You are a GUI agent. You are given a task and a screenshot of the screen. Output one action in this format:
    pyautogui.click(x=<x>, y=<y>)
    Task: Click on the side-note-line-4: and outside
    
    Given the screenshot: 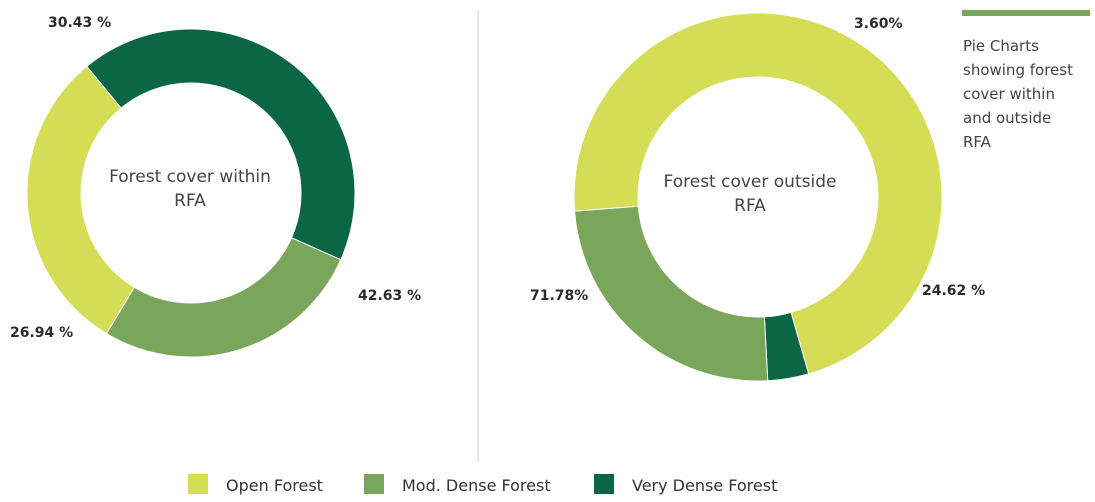 What is the action you would take?
    pyautogui.click(x=1007, y=118)
    